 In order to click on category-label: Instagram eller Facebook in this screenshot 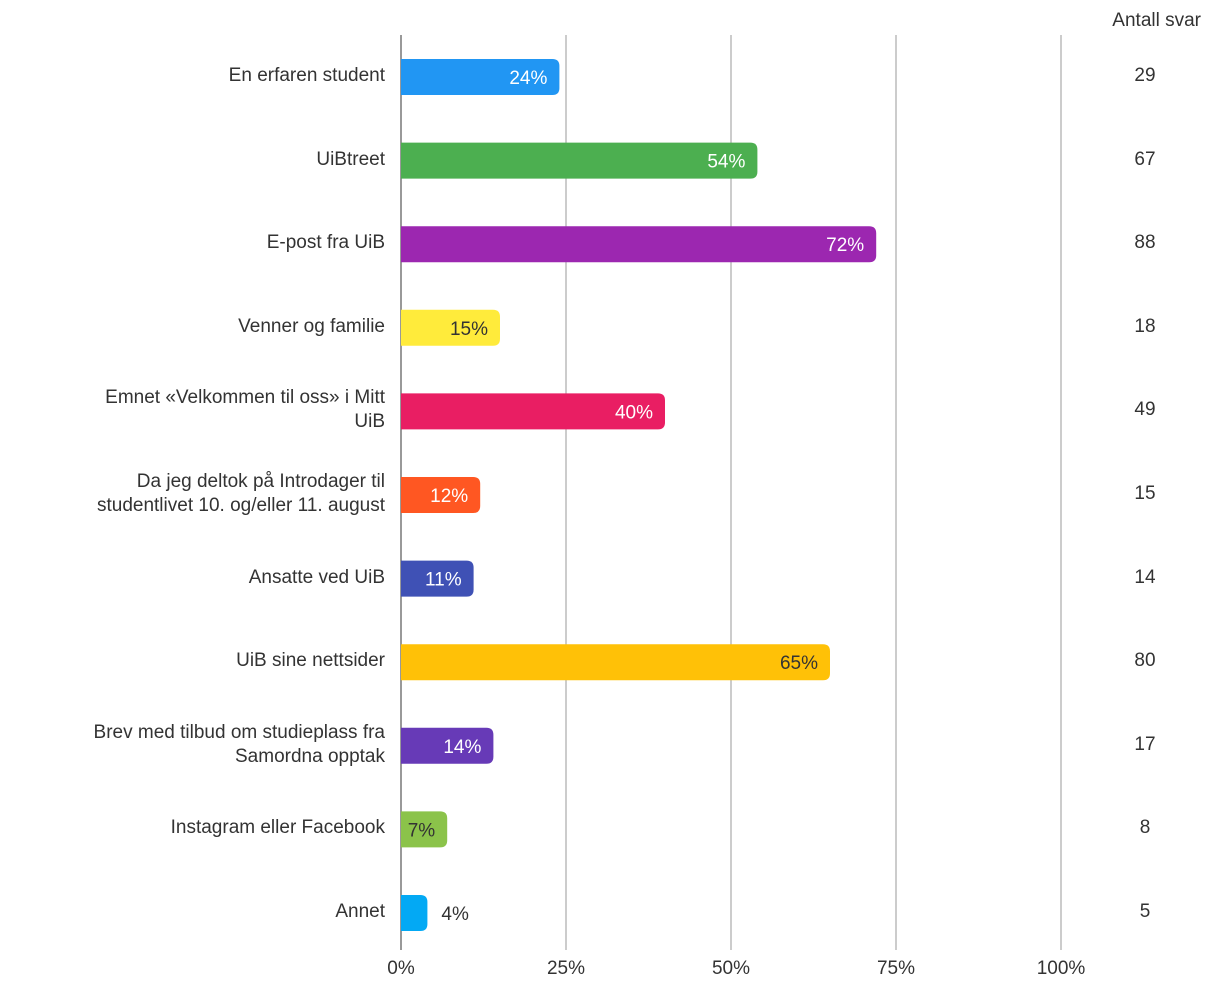, I will do `click(277, 828)`.